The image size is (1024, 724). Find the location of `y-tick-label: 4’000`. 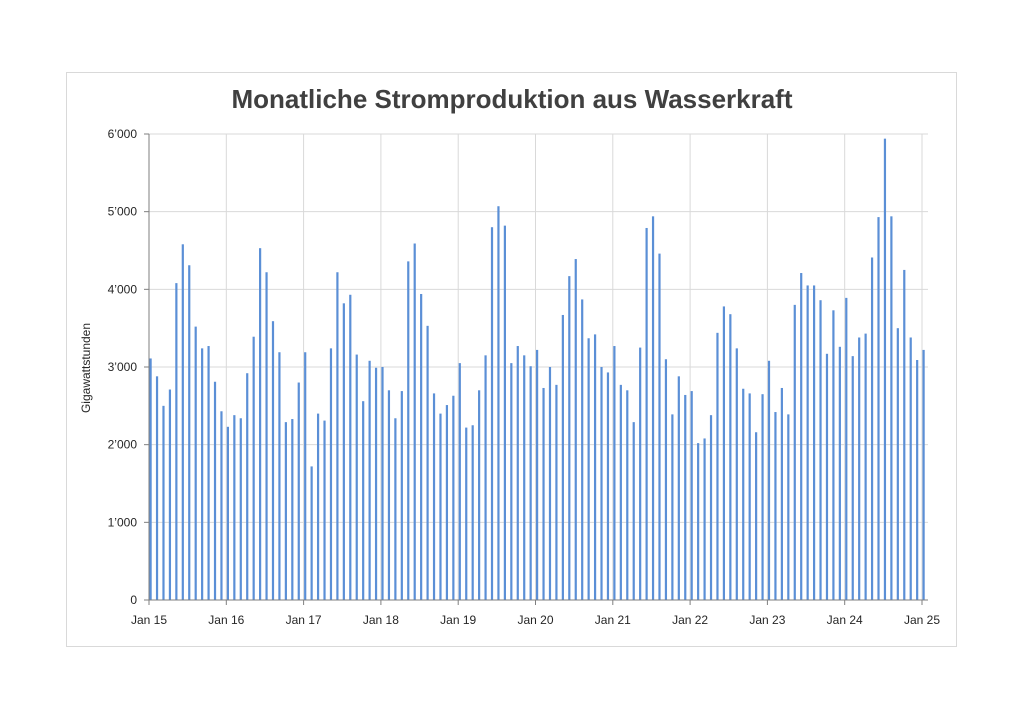

y-tick-label: 4’000 is located at coordinates (123, 289).